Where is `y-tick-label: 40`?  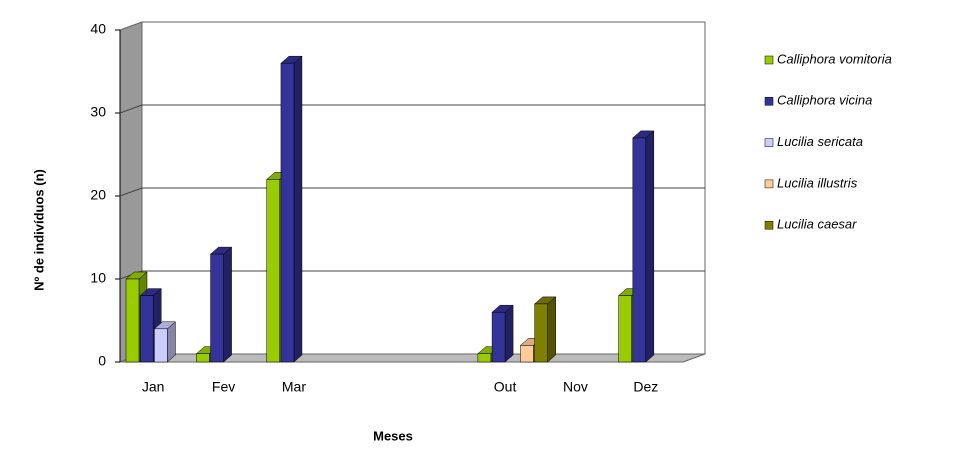 y-tick-label: 40 is located at coordinates (98, 29).